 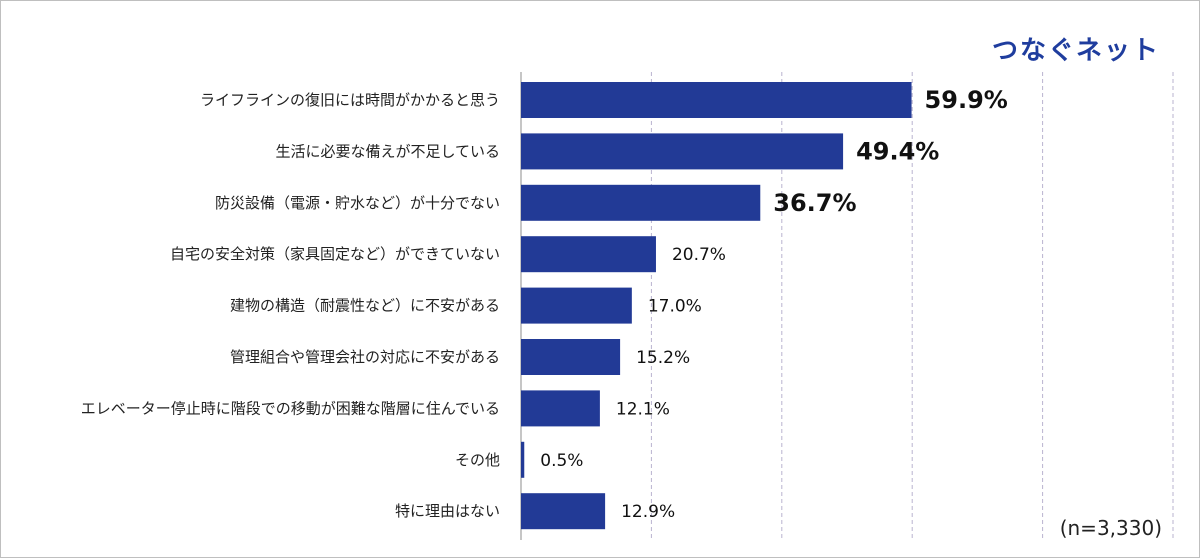 I want to click on value-label: 49.4%, so click(x=897, y=151).